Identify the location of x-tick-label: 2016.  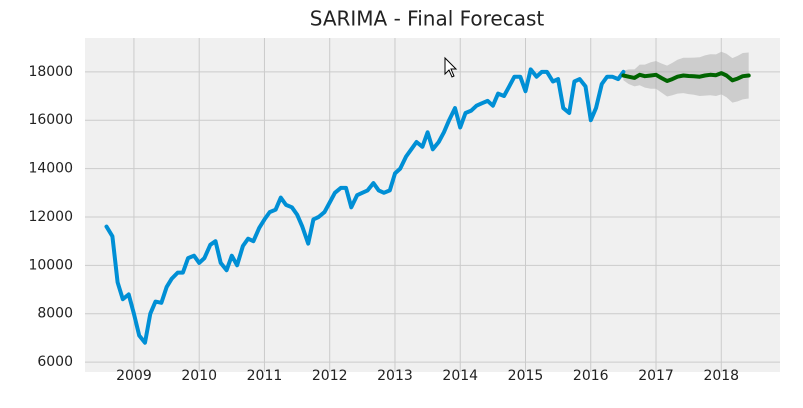
(591, 376).